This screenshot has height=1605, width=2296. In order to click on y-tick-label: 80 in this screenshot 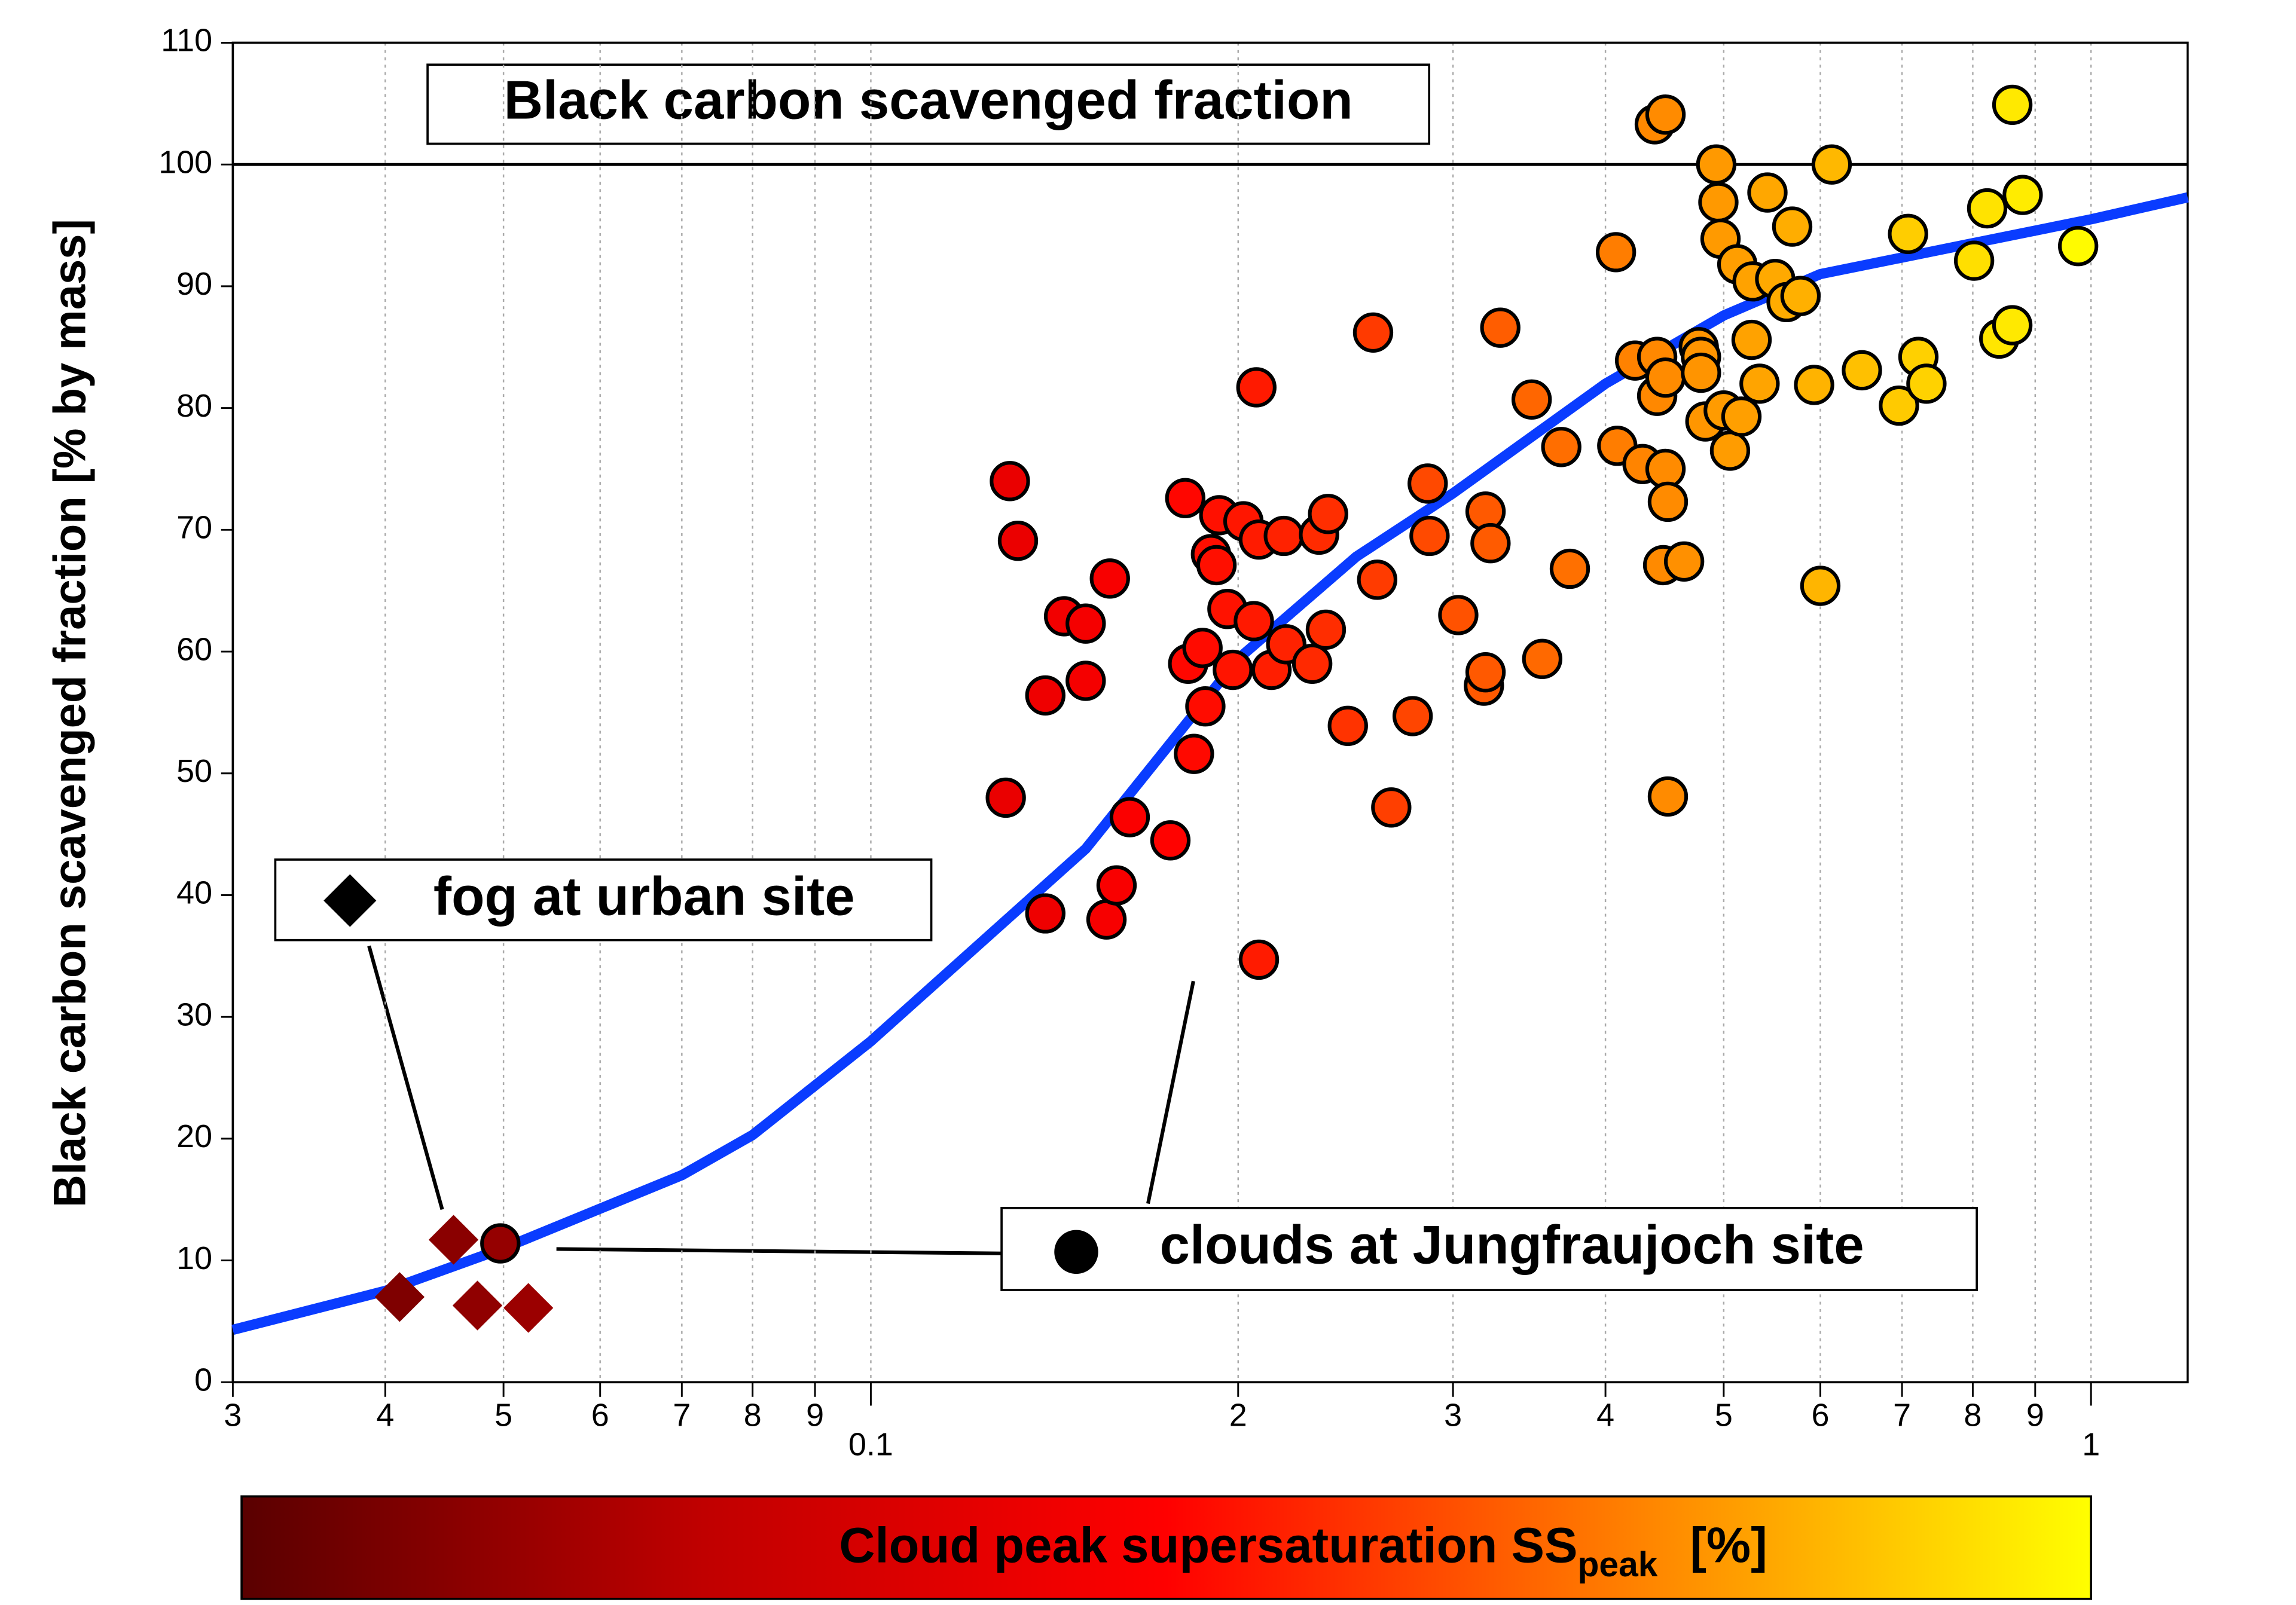, I will do `click(194, 406)`.